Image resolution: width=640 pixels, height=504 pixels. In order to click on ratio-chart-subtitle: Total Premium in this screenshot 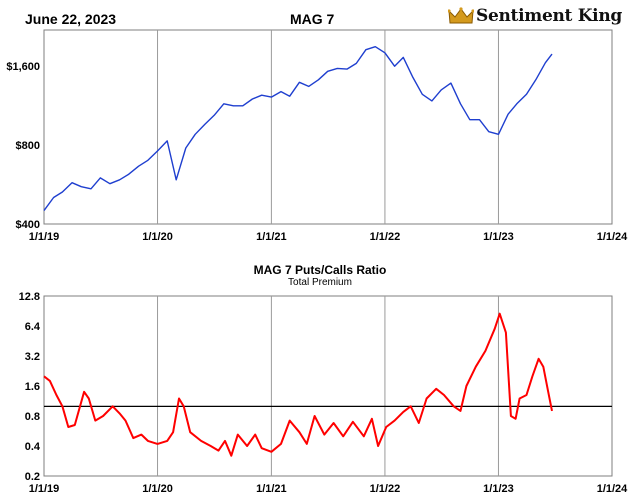, I will do `click(320, 282)`.